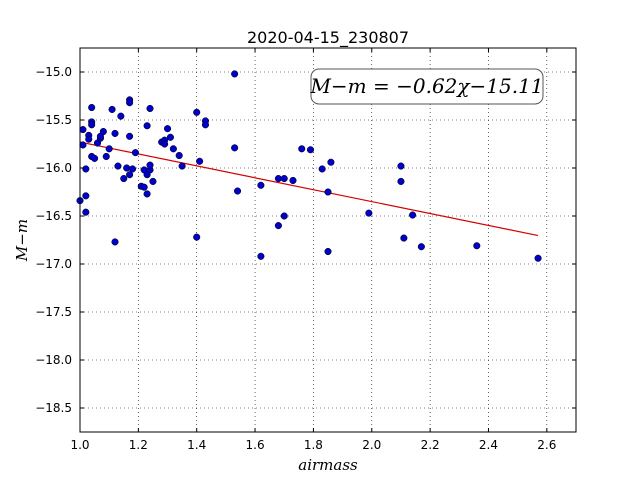 Image resolution: width=640 pixels, height=480 pixels. Describe the element at coordinates (430, 445) in the screenshot. I see `x-tick-label: 2.2` at that location.